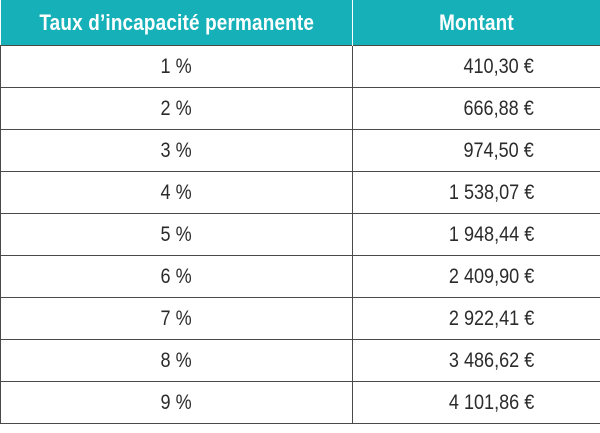 The width and height of the screenshot is (600, 433). I want to click on amount-cell: 1 538,07 €, so click(476, 192).